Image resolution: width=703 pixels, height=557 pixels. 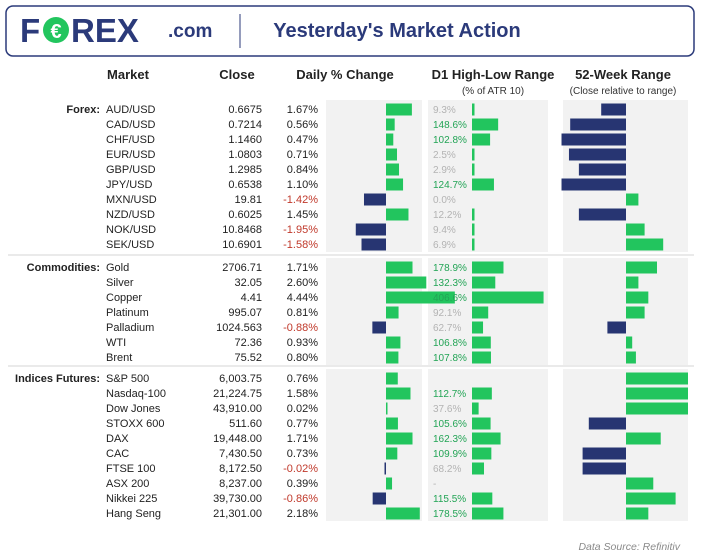 I want to click on market-name: Palladium, so click(x=130, y=328).